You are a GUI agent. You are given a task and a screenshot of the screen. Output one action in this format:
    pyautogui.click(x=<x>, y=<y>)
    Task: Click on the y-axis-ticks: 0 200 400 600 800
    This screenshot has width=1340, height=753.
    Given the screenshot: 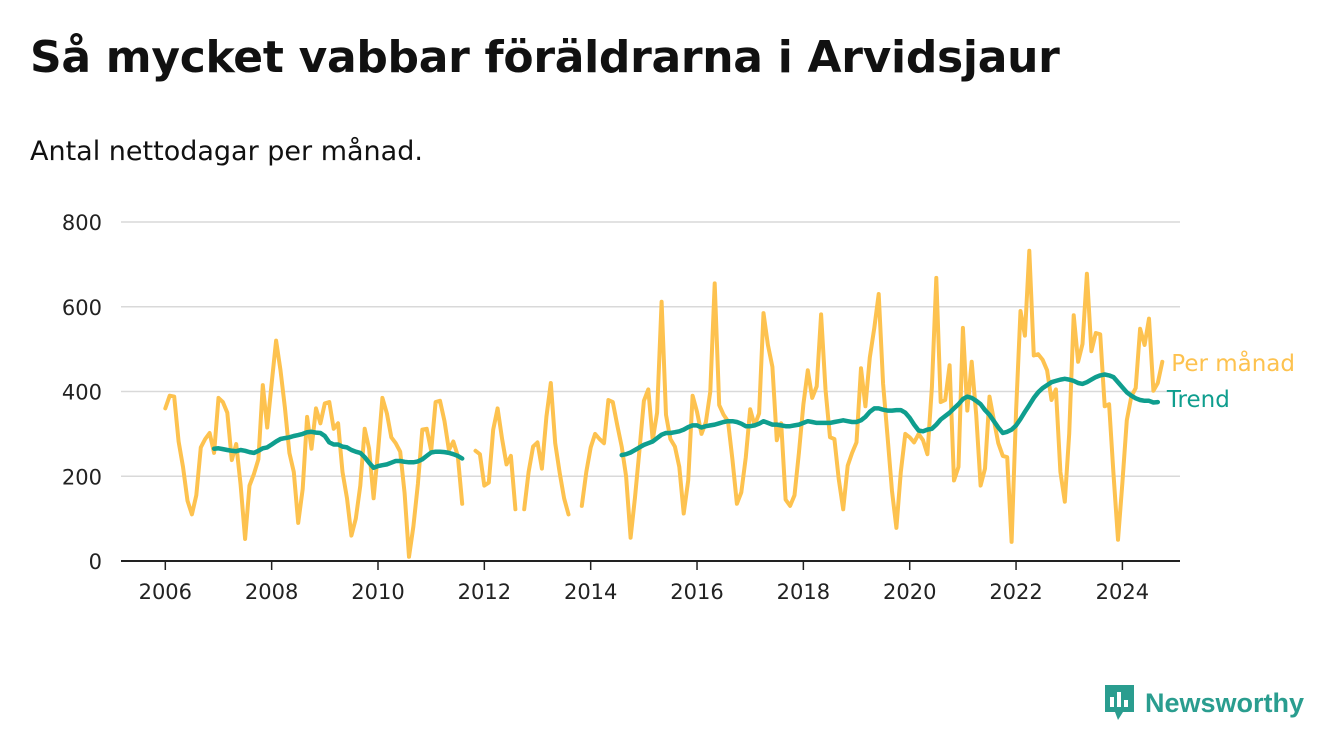 What is the action you would take?
    pyautogui.click(x=82, y=392)
    